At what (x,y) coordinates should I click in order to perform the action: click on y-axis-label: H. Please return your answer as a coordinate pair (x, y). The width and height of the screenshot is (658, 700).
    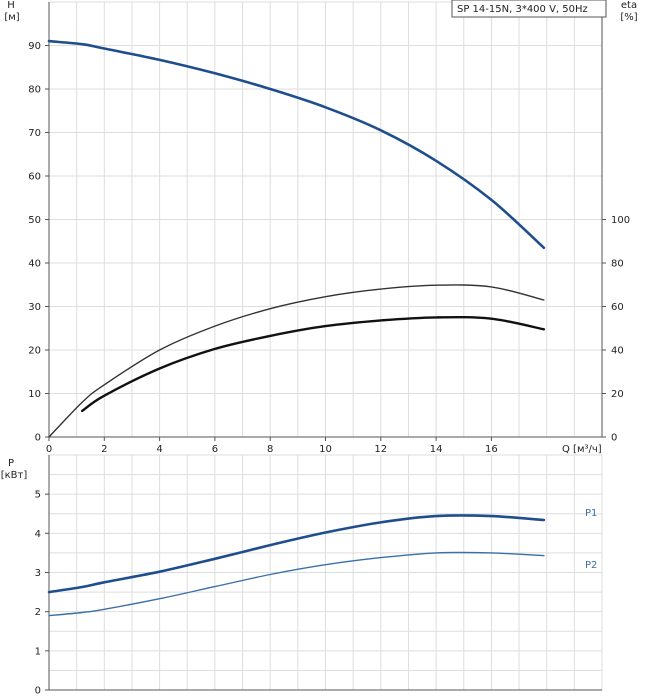
    Looking at the image, I should click on (11, 5).